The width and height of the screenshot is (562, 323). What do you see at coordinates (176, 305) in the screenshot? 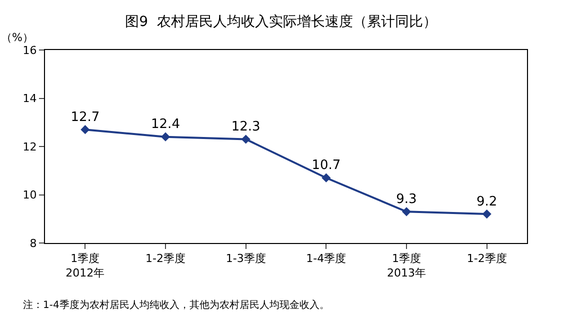
I see `text: 注：1-4季度为农村居民人均纯收入，其他为农村居民人均现金收入。` at bounding box center [176, 305].